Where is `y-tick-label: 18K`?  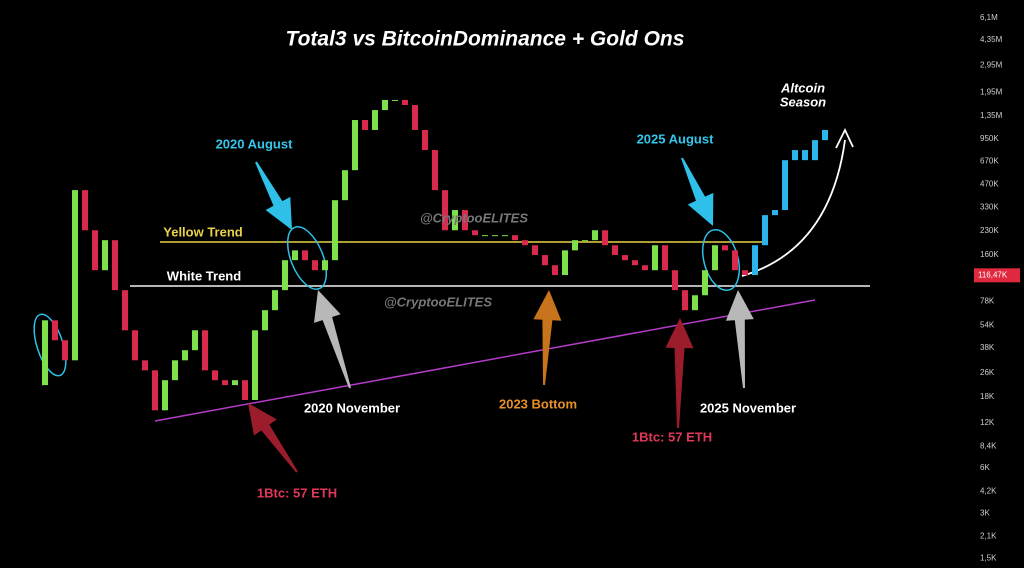 y-tick-label: 18K is located at coordinates (987, 396).